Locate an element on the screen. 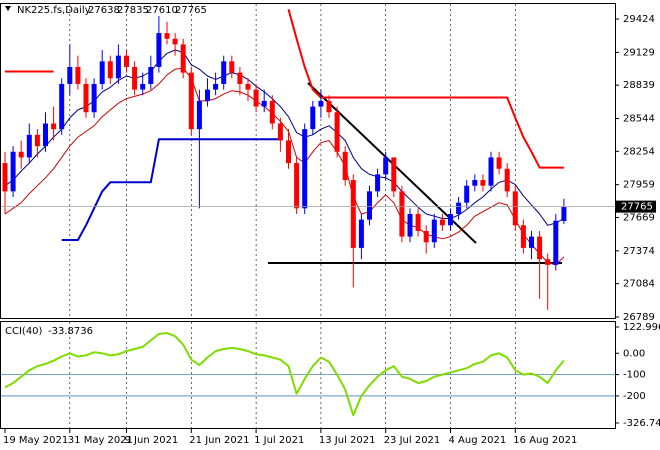 The width and height of the screenshot is (660, 450). x-tick-label: 19 May 2021 is located at coordinates (35, 440).